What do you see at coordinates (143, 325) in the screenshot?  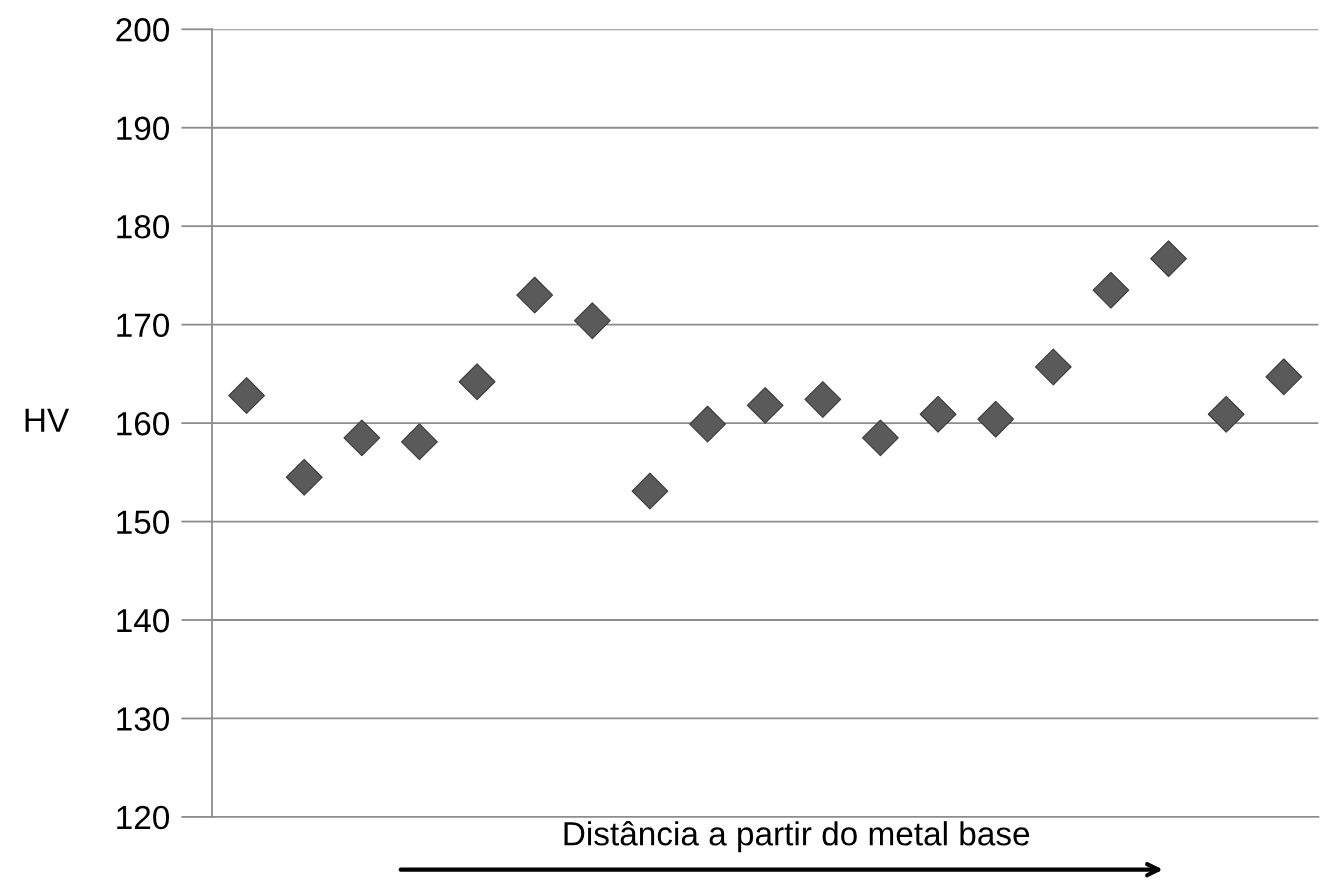 I see `y-tick-label: 170` at bounding box center [143, 325].